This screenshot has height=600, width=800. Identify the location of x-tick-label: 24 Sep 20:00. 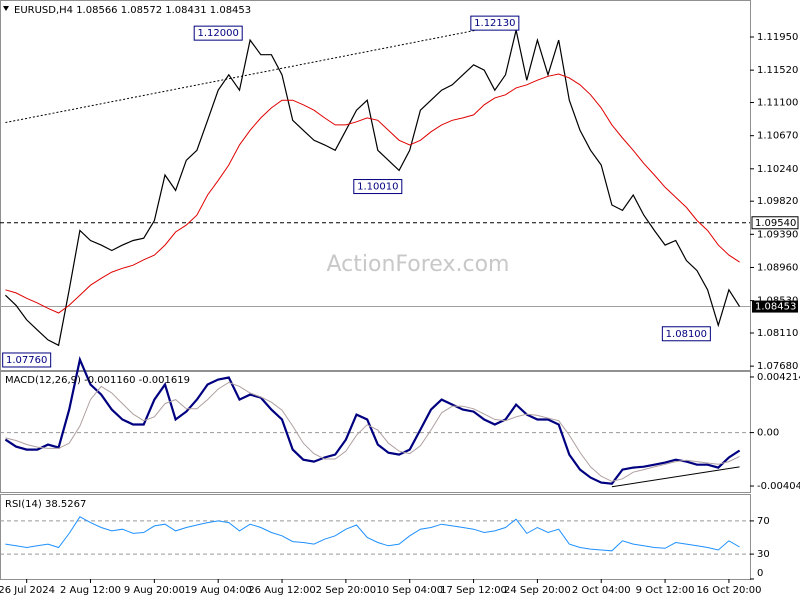
(537, 590).